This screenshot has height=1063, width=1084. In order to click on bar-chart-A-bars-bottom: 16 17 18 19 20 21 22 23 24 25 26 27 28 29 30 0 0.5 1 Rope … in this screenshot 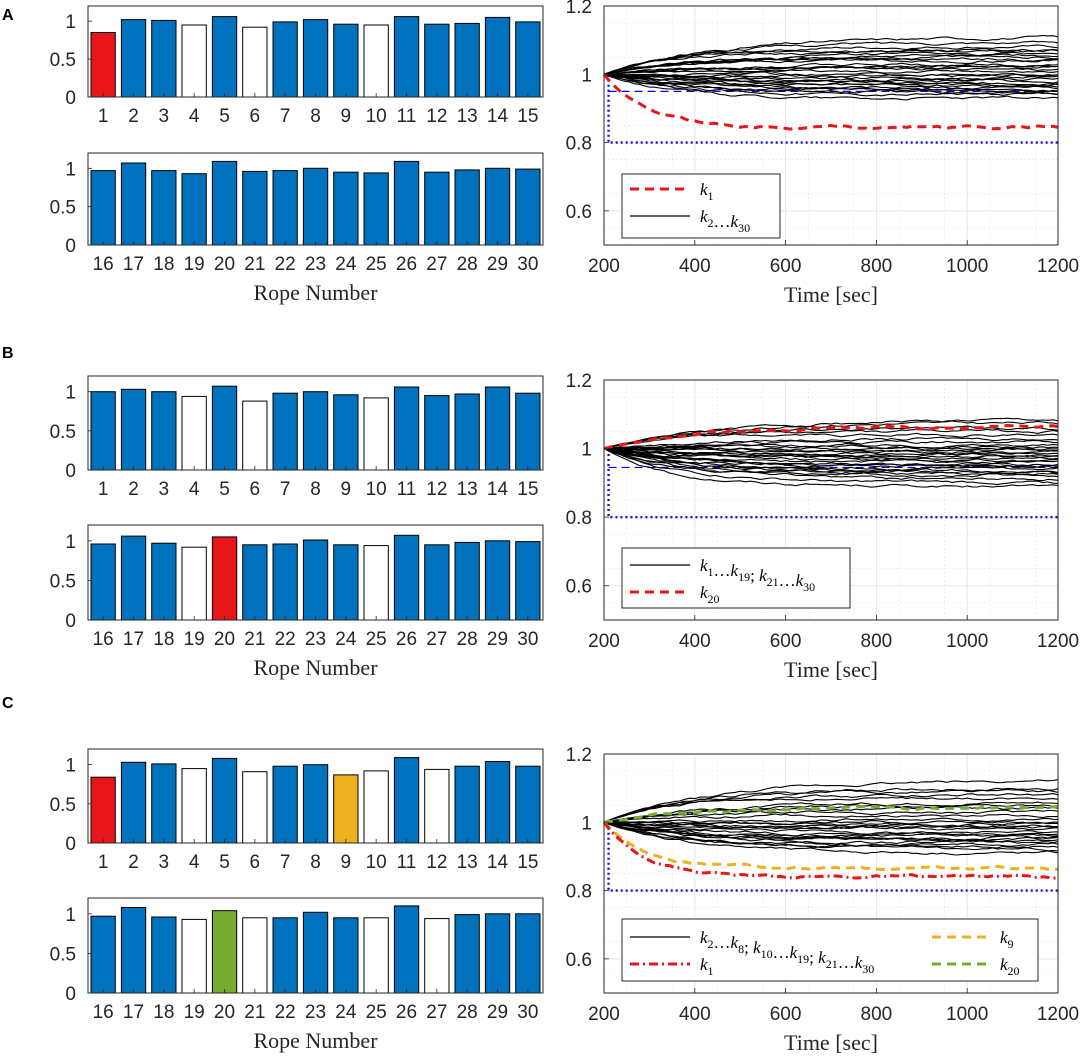, I will do `click(297, 228)`.